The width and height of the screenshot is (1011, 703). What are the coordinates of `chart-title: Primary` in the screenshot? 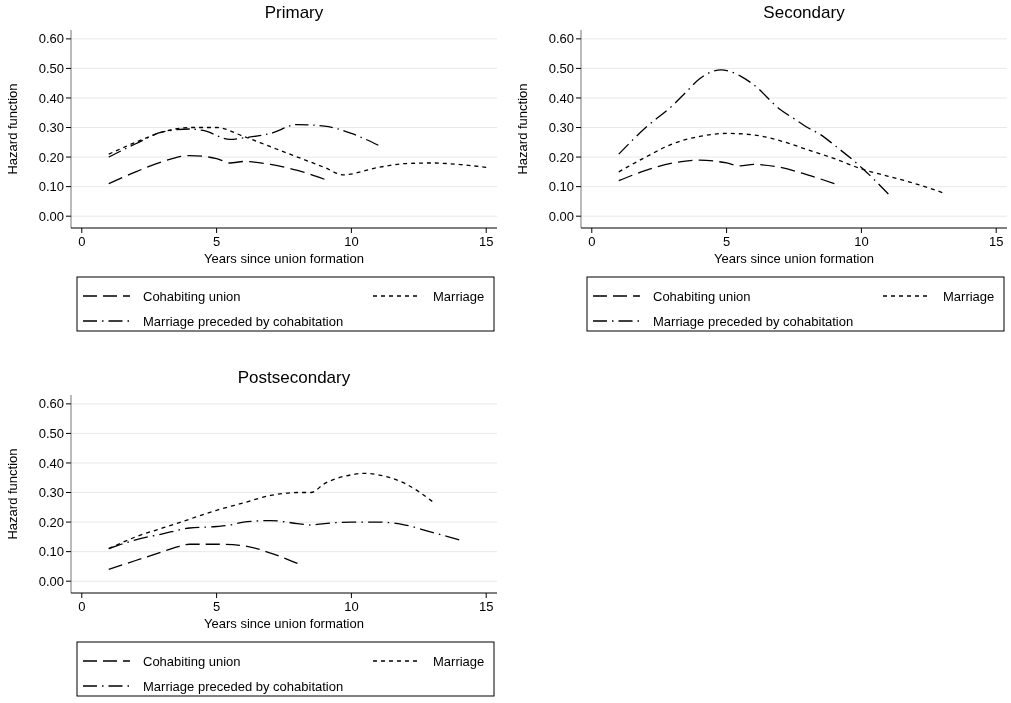 It's located at (294, 12).